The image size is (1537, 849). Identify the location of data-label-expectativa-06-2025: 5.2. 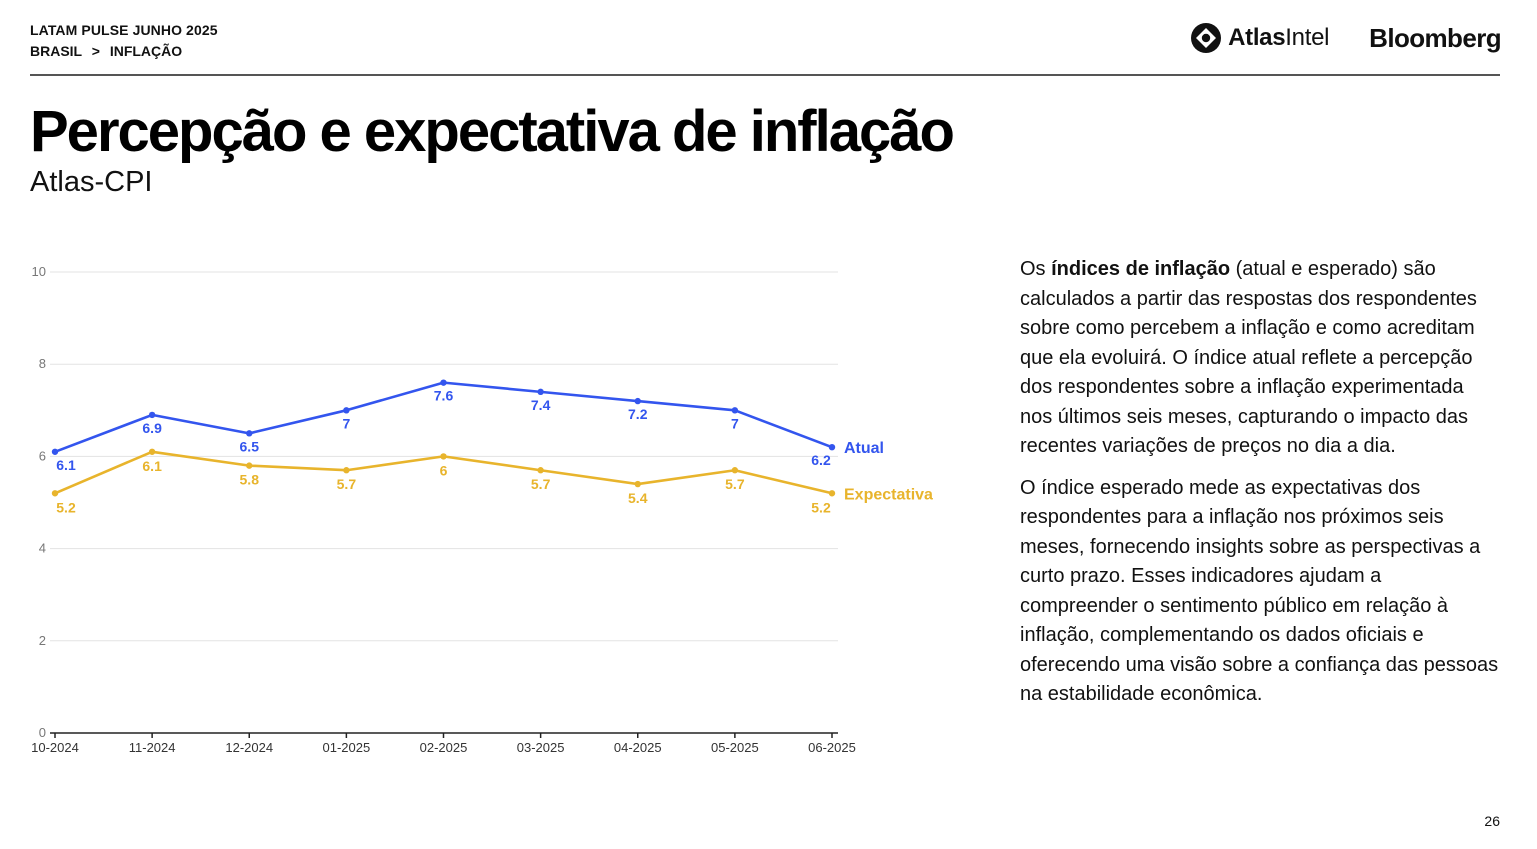
(821, 507).